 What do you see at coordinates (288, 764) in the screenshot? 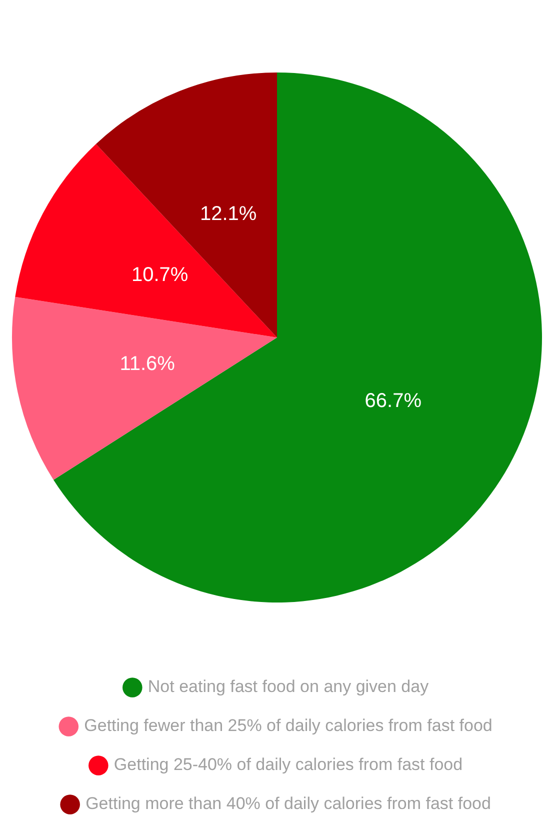
I see `legend-label: Getting 25-40% of daily calories from fast food` at bounding box center [288, 764].